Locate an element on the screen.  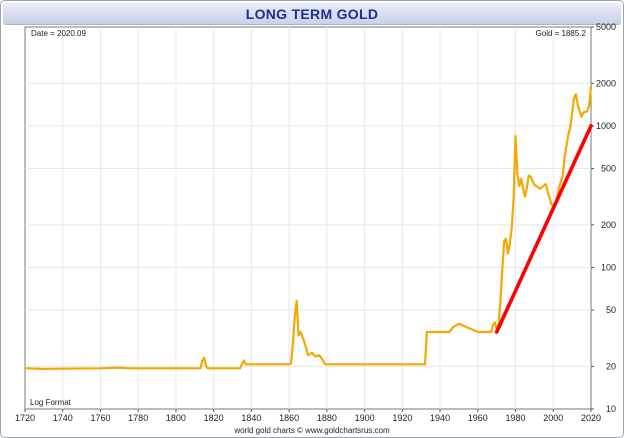
y-axis-ticks: 10 20 50 100 200 500 1000 2000 5000 is located at coordinates (603, 218).